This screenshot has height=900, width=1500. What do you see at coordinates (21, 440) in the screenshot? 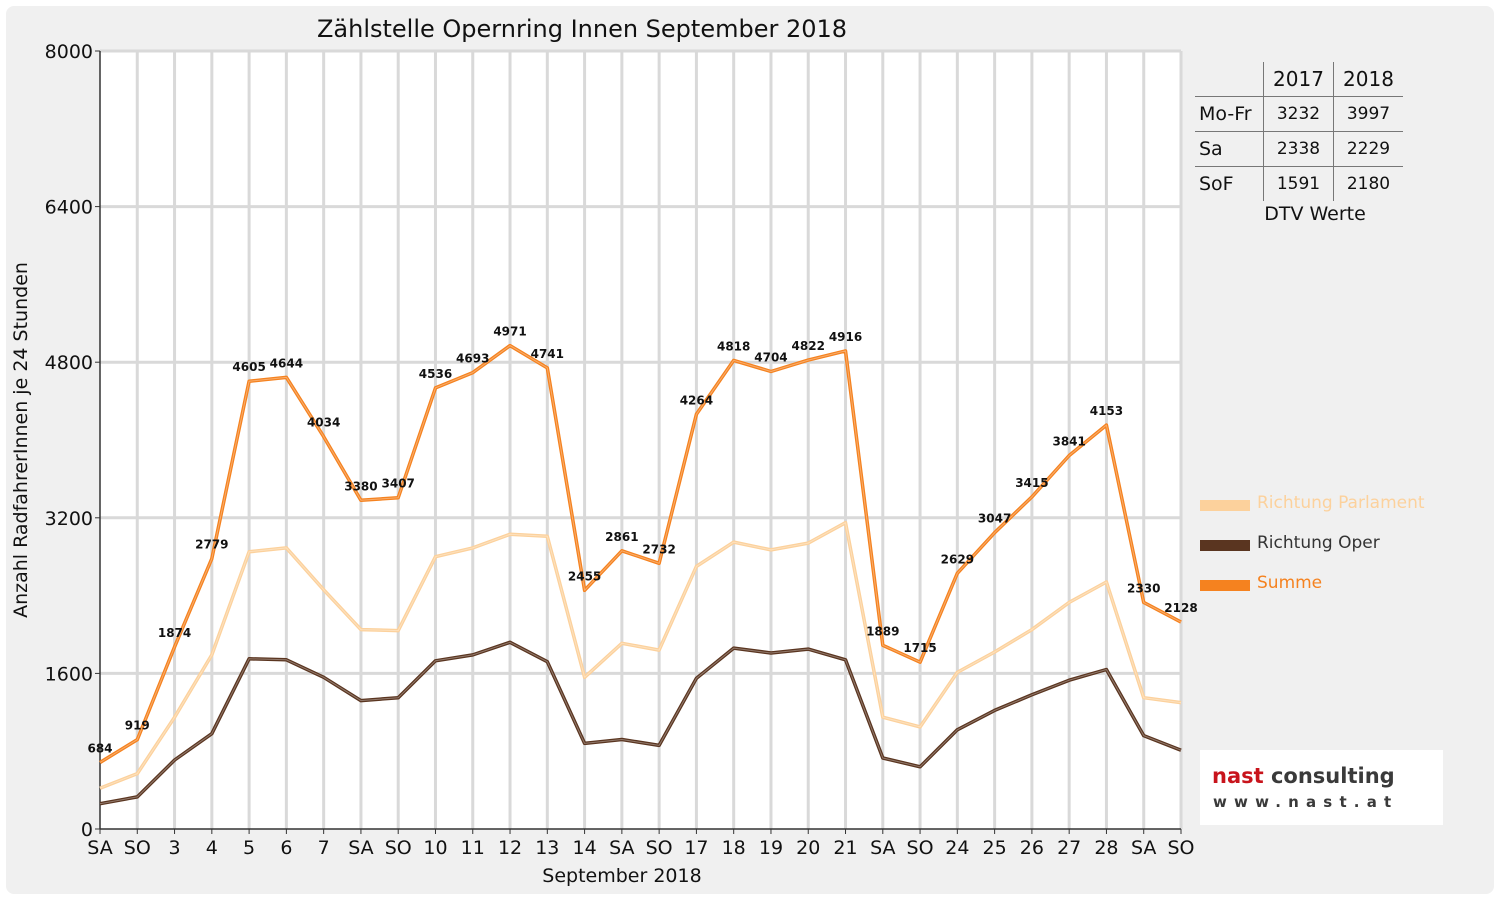
I see `y-axis-title: Anzahl RadfahrerInnen je 24 Stunden` at bounding box center [21, 440].